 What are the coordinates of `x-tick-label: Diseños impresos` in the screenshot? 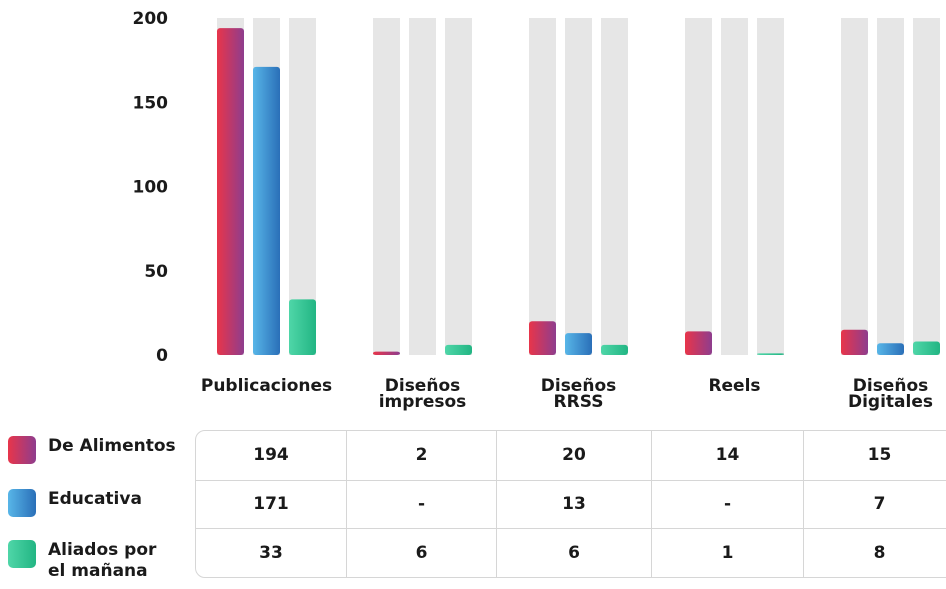 It's located at (423, 394).